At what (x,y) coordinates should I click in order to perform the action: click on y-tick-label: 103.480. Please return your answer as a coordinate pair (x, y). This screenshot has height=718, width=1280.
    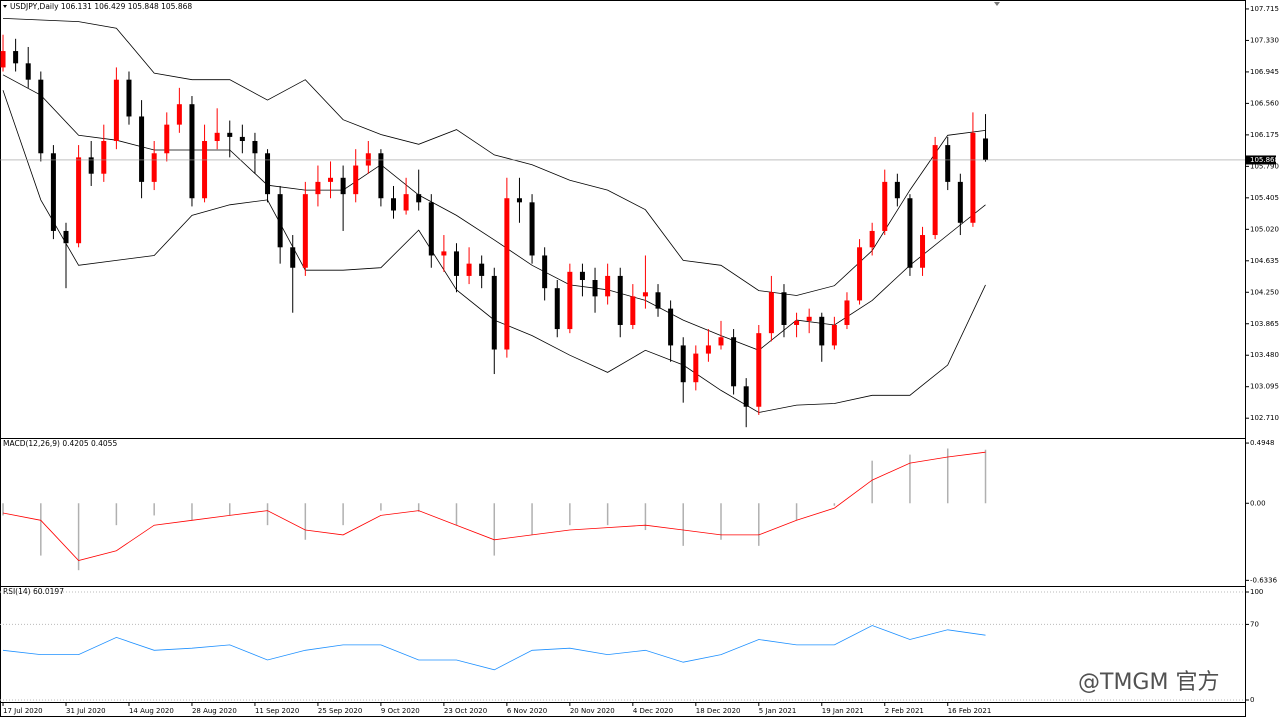
    Looking at the image, I should click on (1264, 355).